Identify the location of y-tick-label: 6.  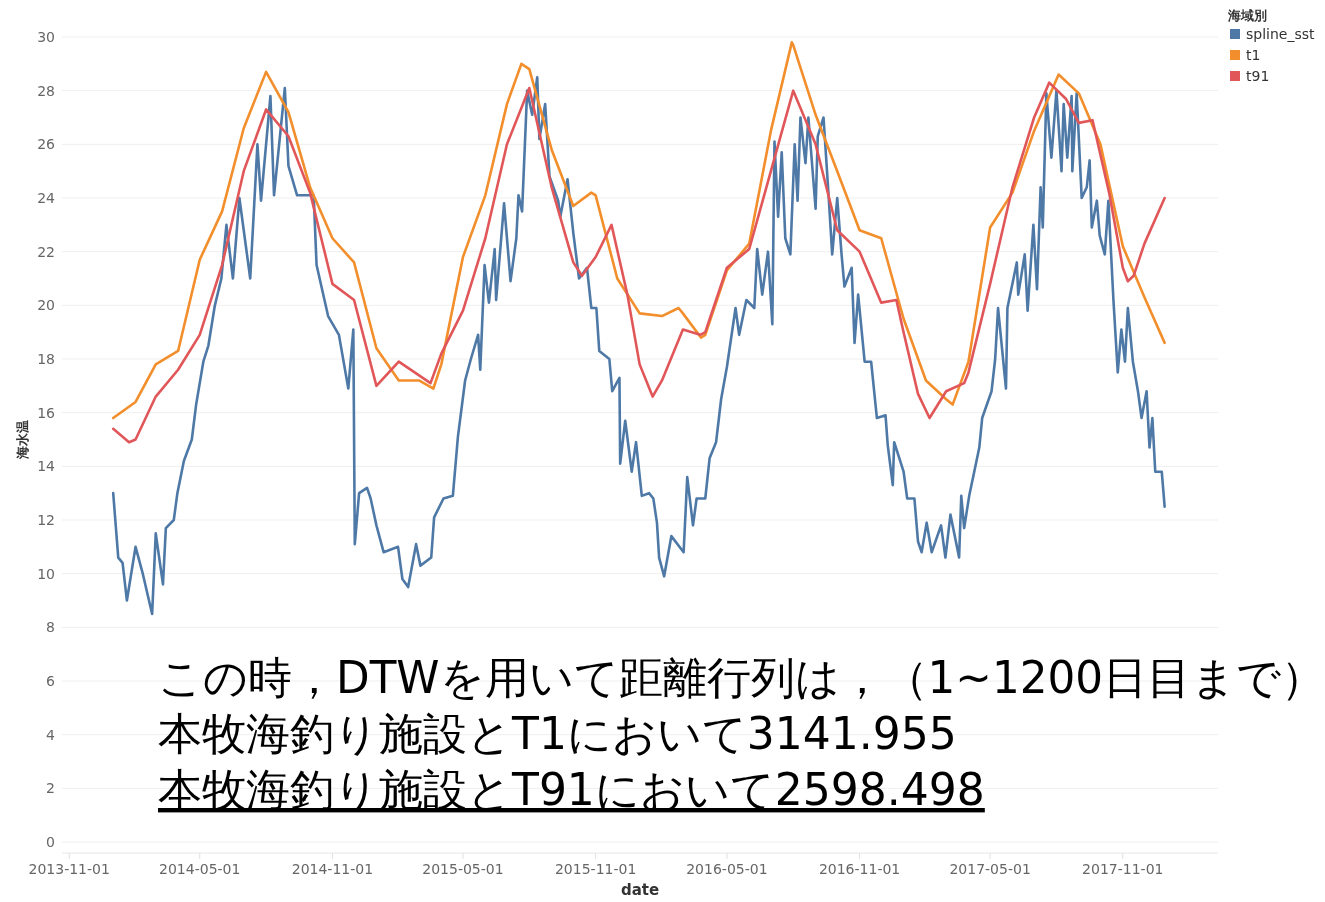
(51, 681).